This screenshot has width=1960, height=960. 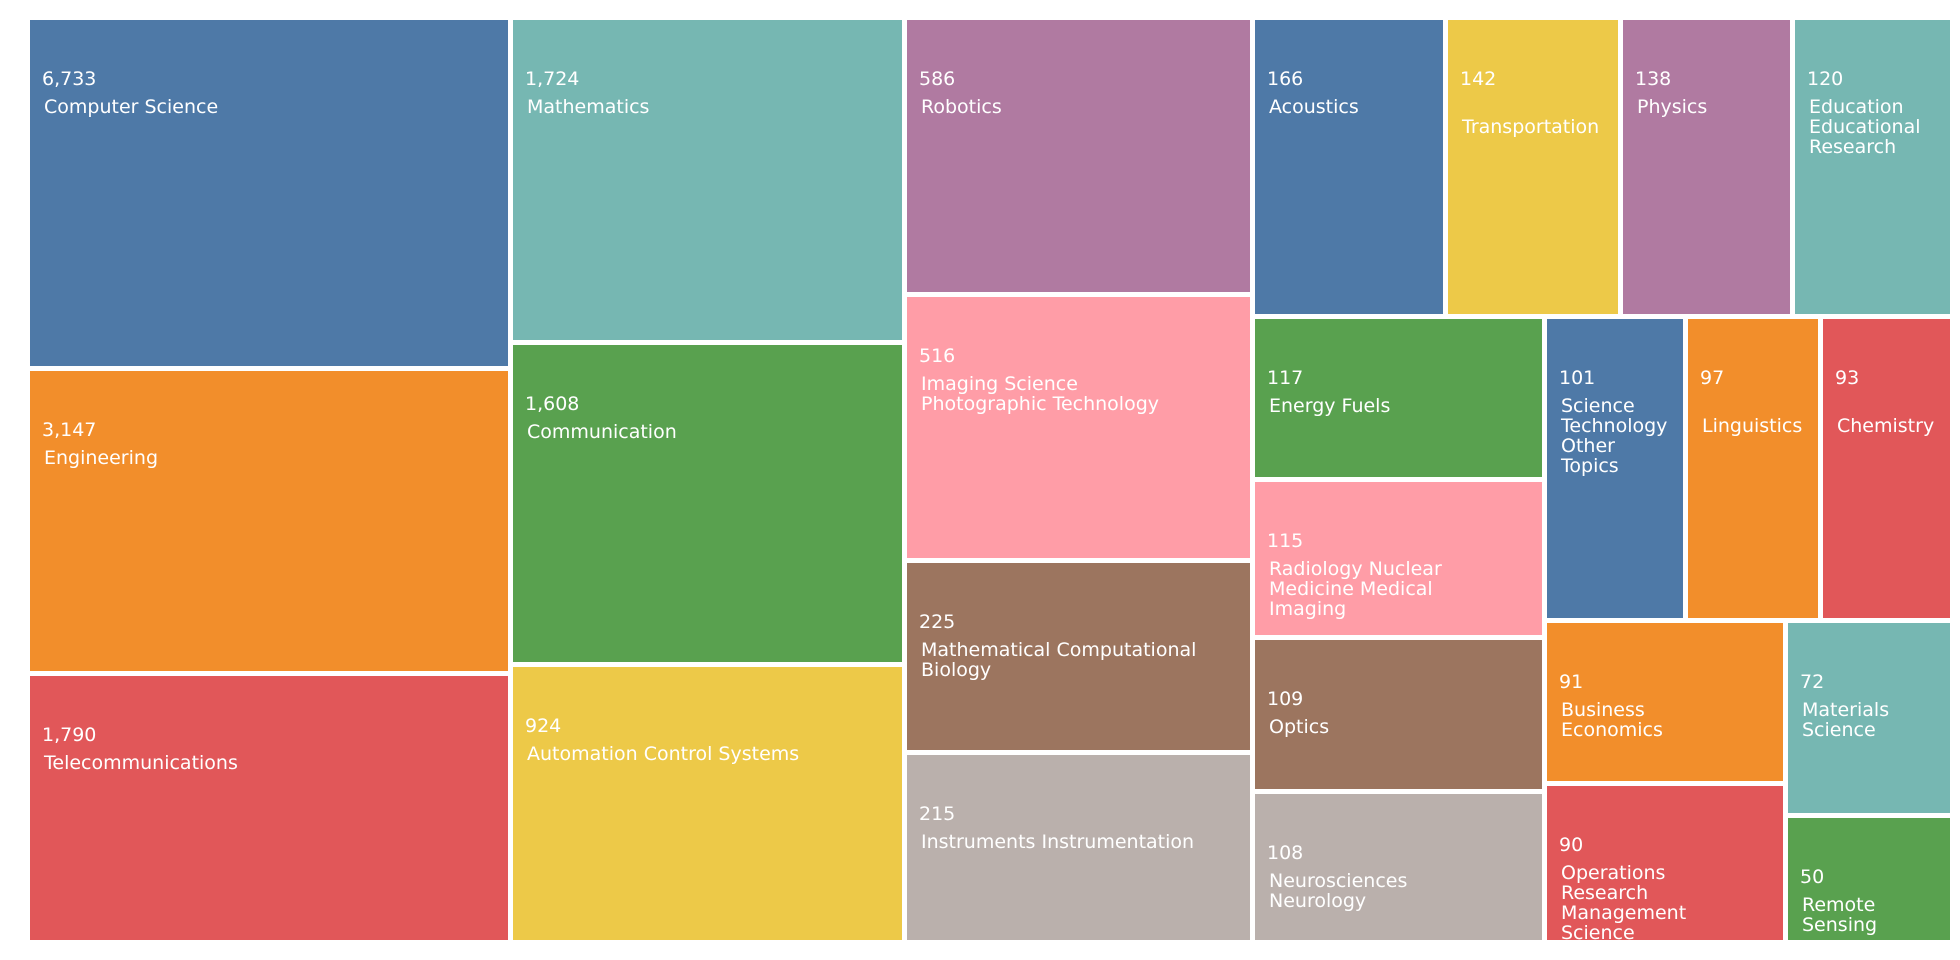 I want to click on treemap-rect-engineering, so click(x=269, y=521).